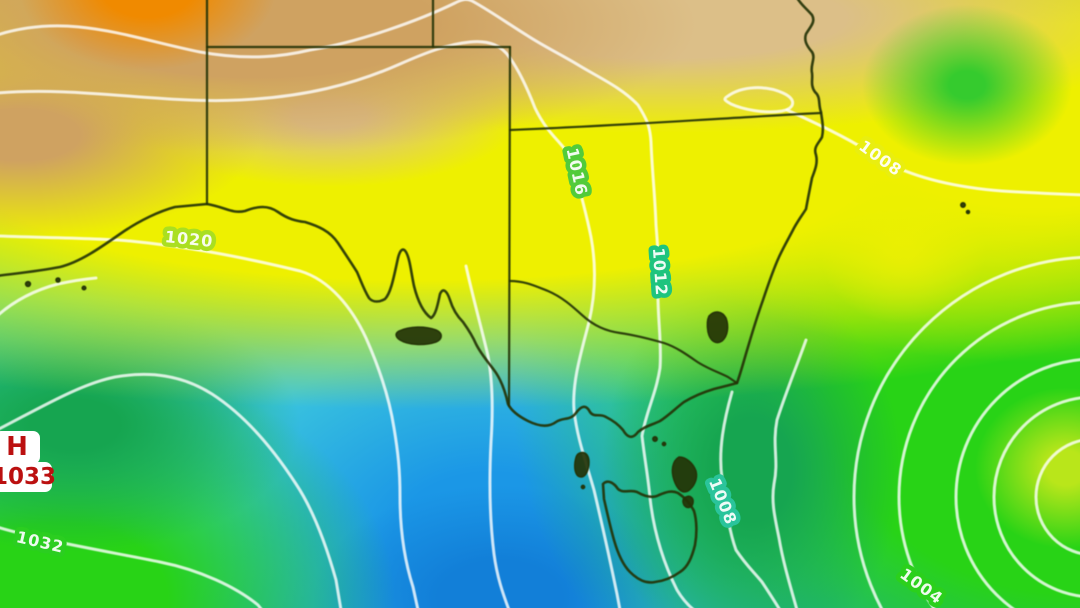  What do you see at coordinates (688, 502) in the screenshot?
I see `island-flinders-south` at bounding box center [688, 502].